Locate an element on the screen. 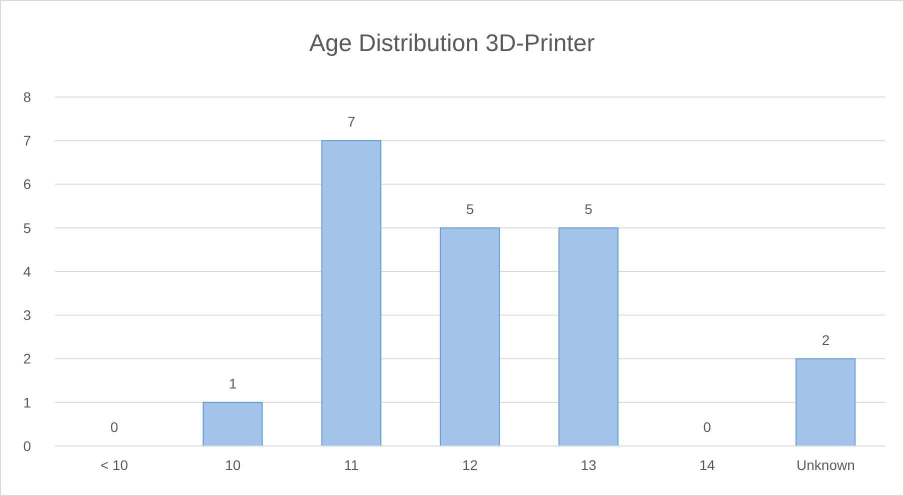 The image size is (904, 496). y-tick-label: 2 is located at coordinates (27, 358).